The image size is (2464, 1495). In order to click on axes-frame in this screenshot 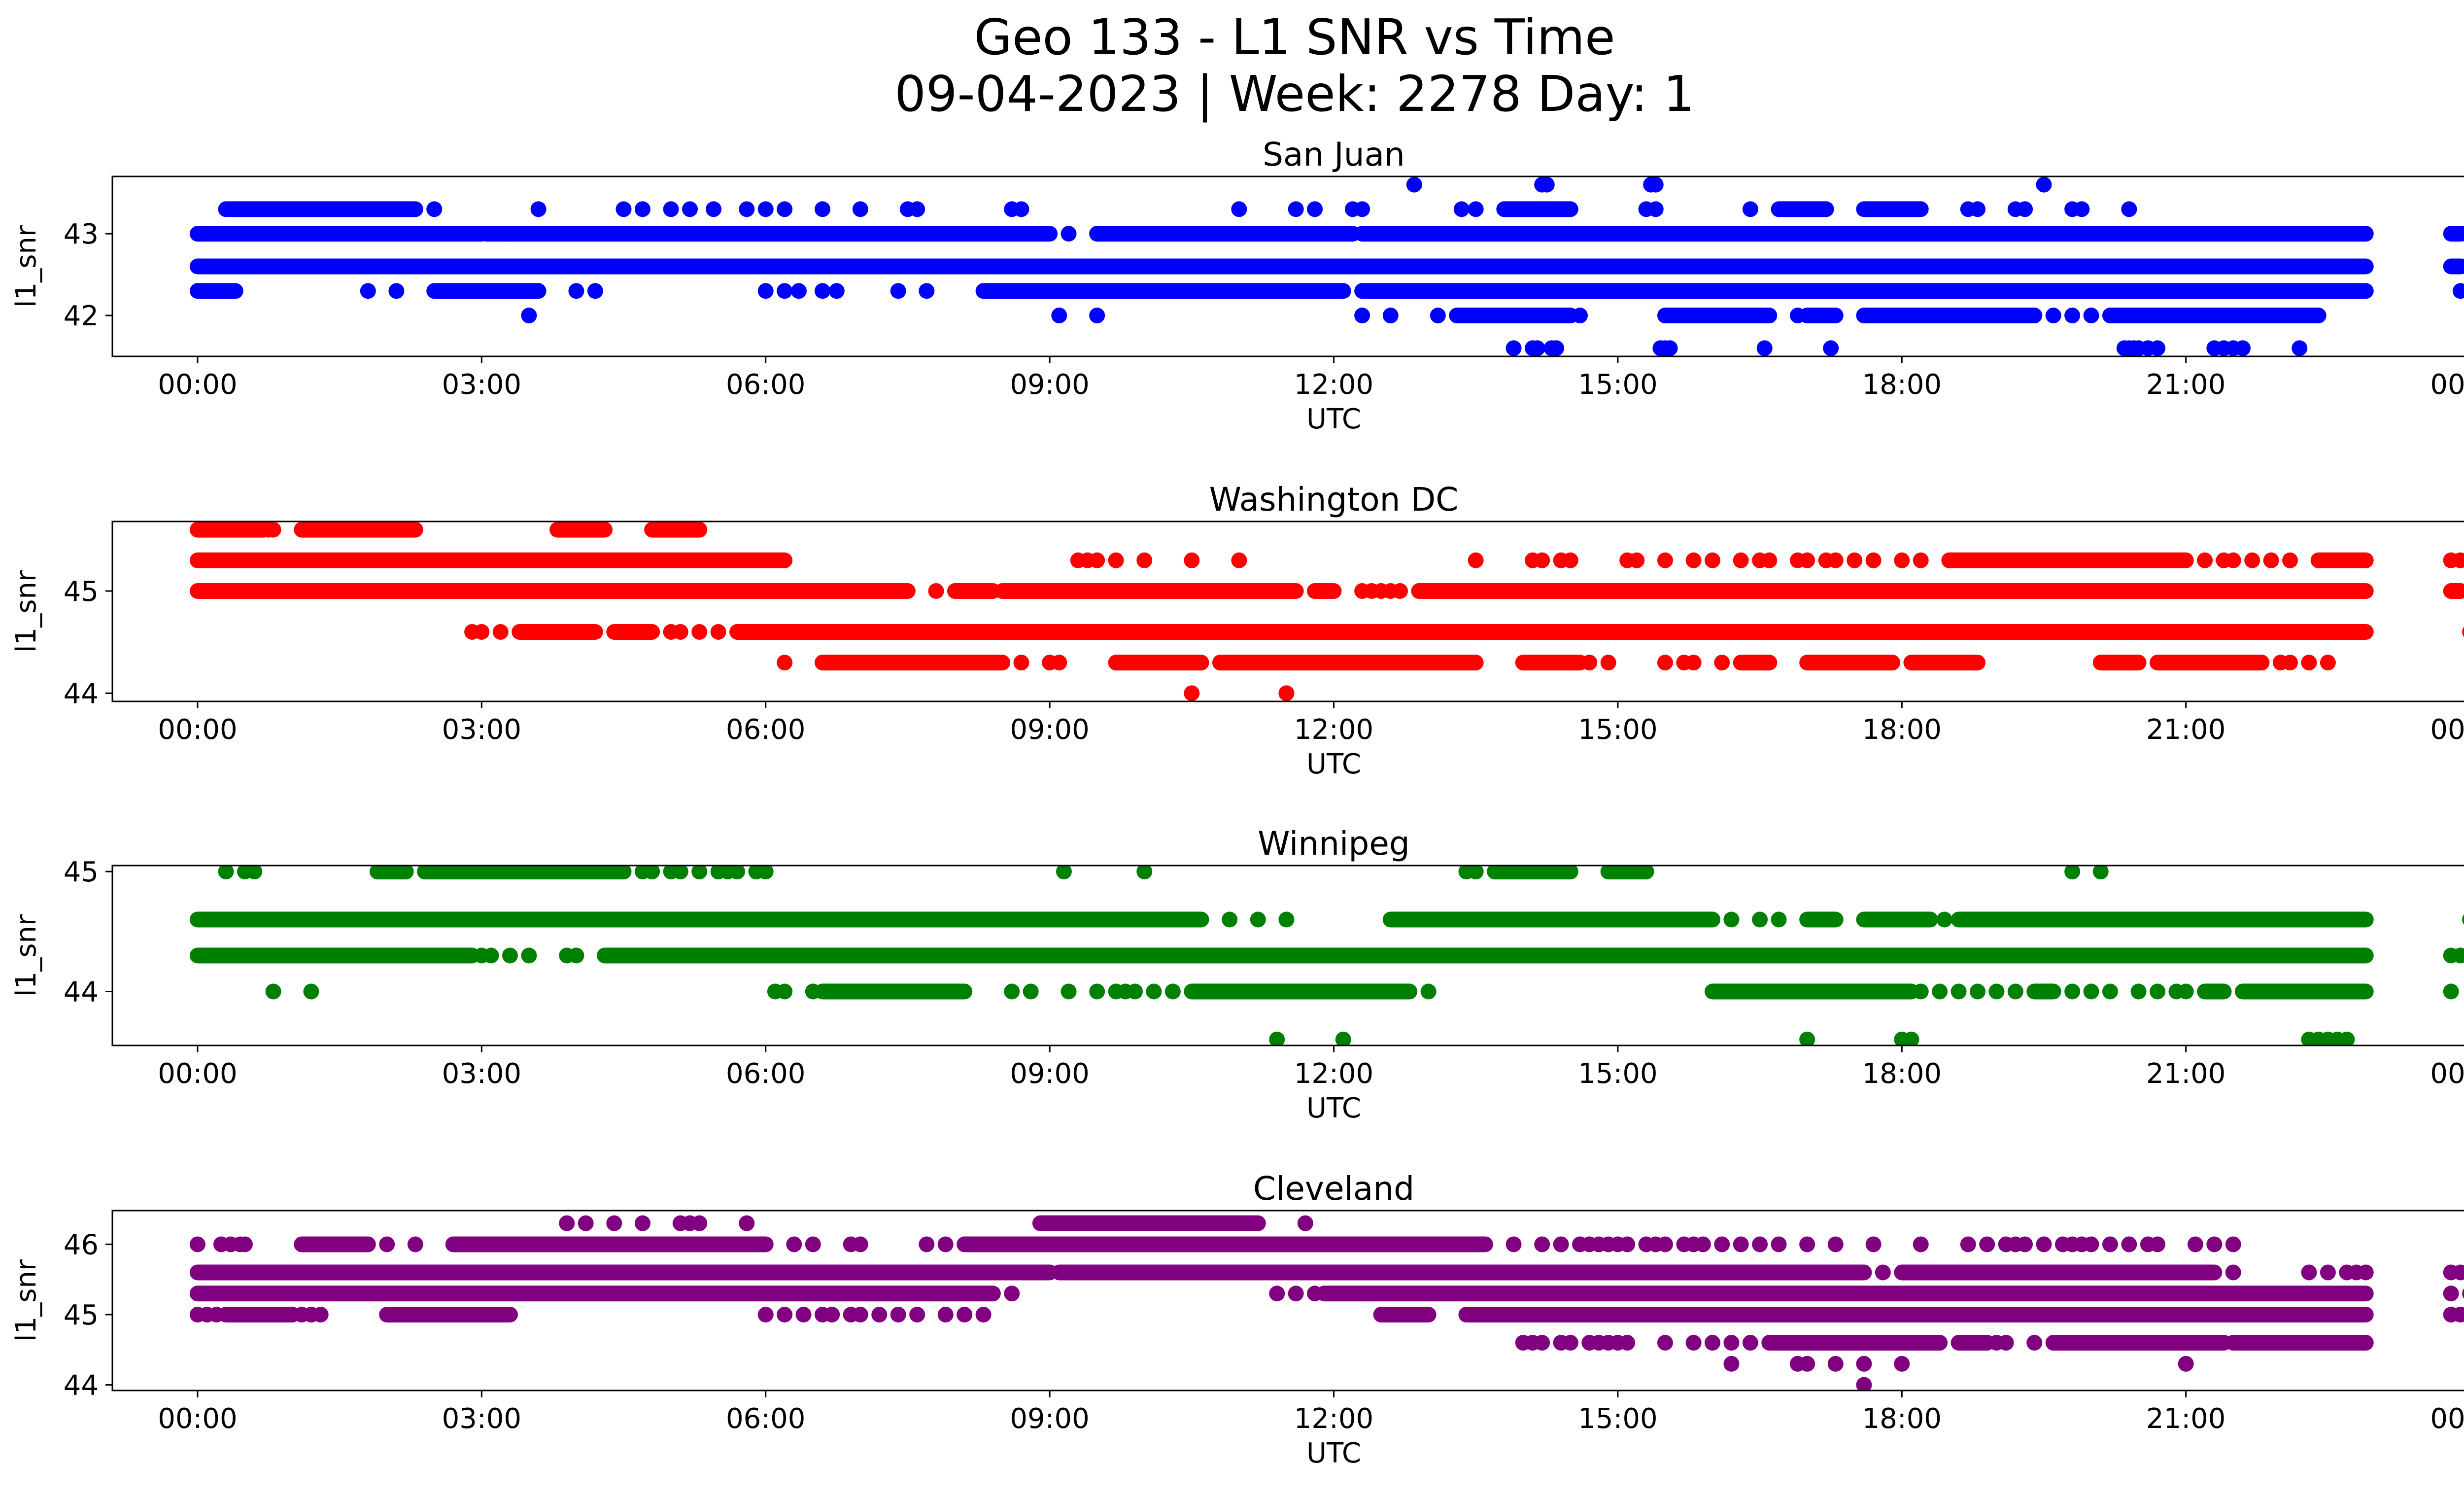, I will do `click(1287, 611)`.